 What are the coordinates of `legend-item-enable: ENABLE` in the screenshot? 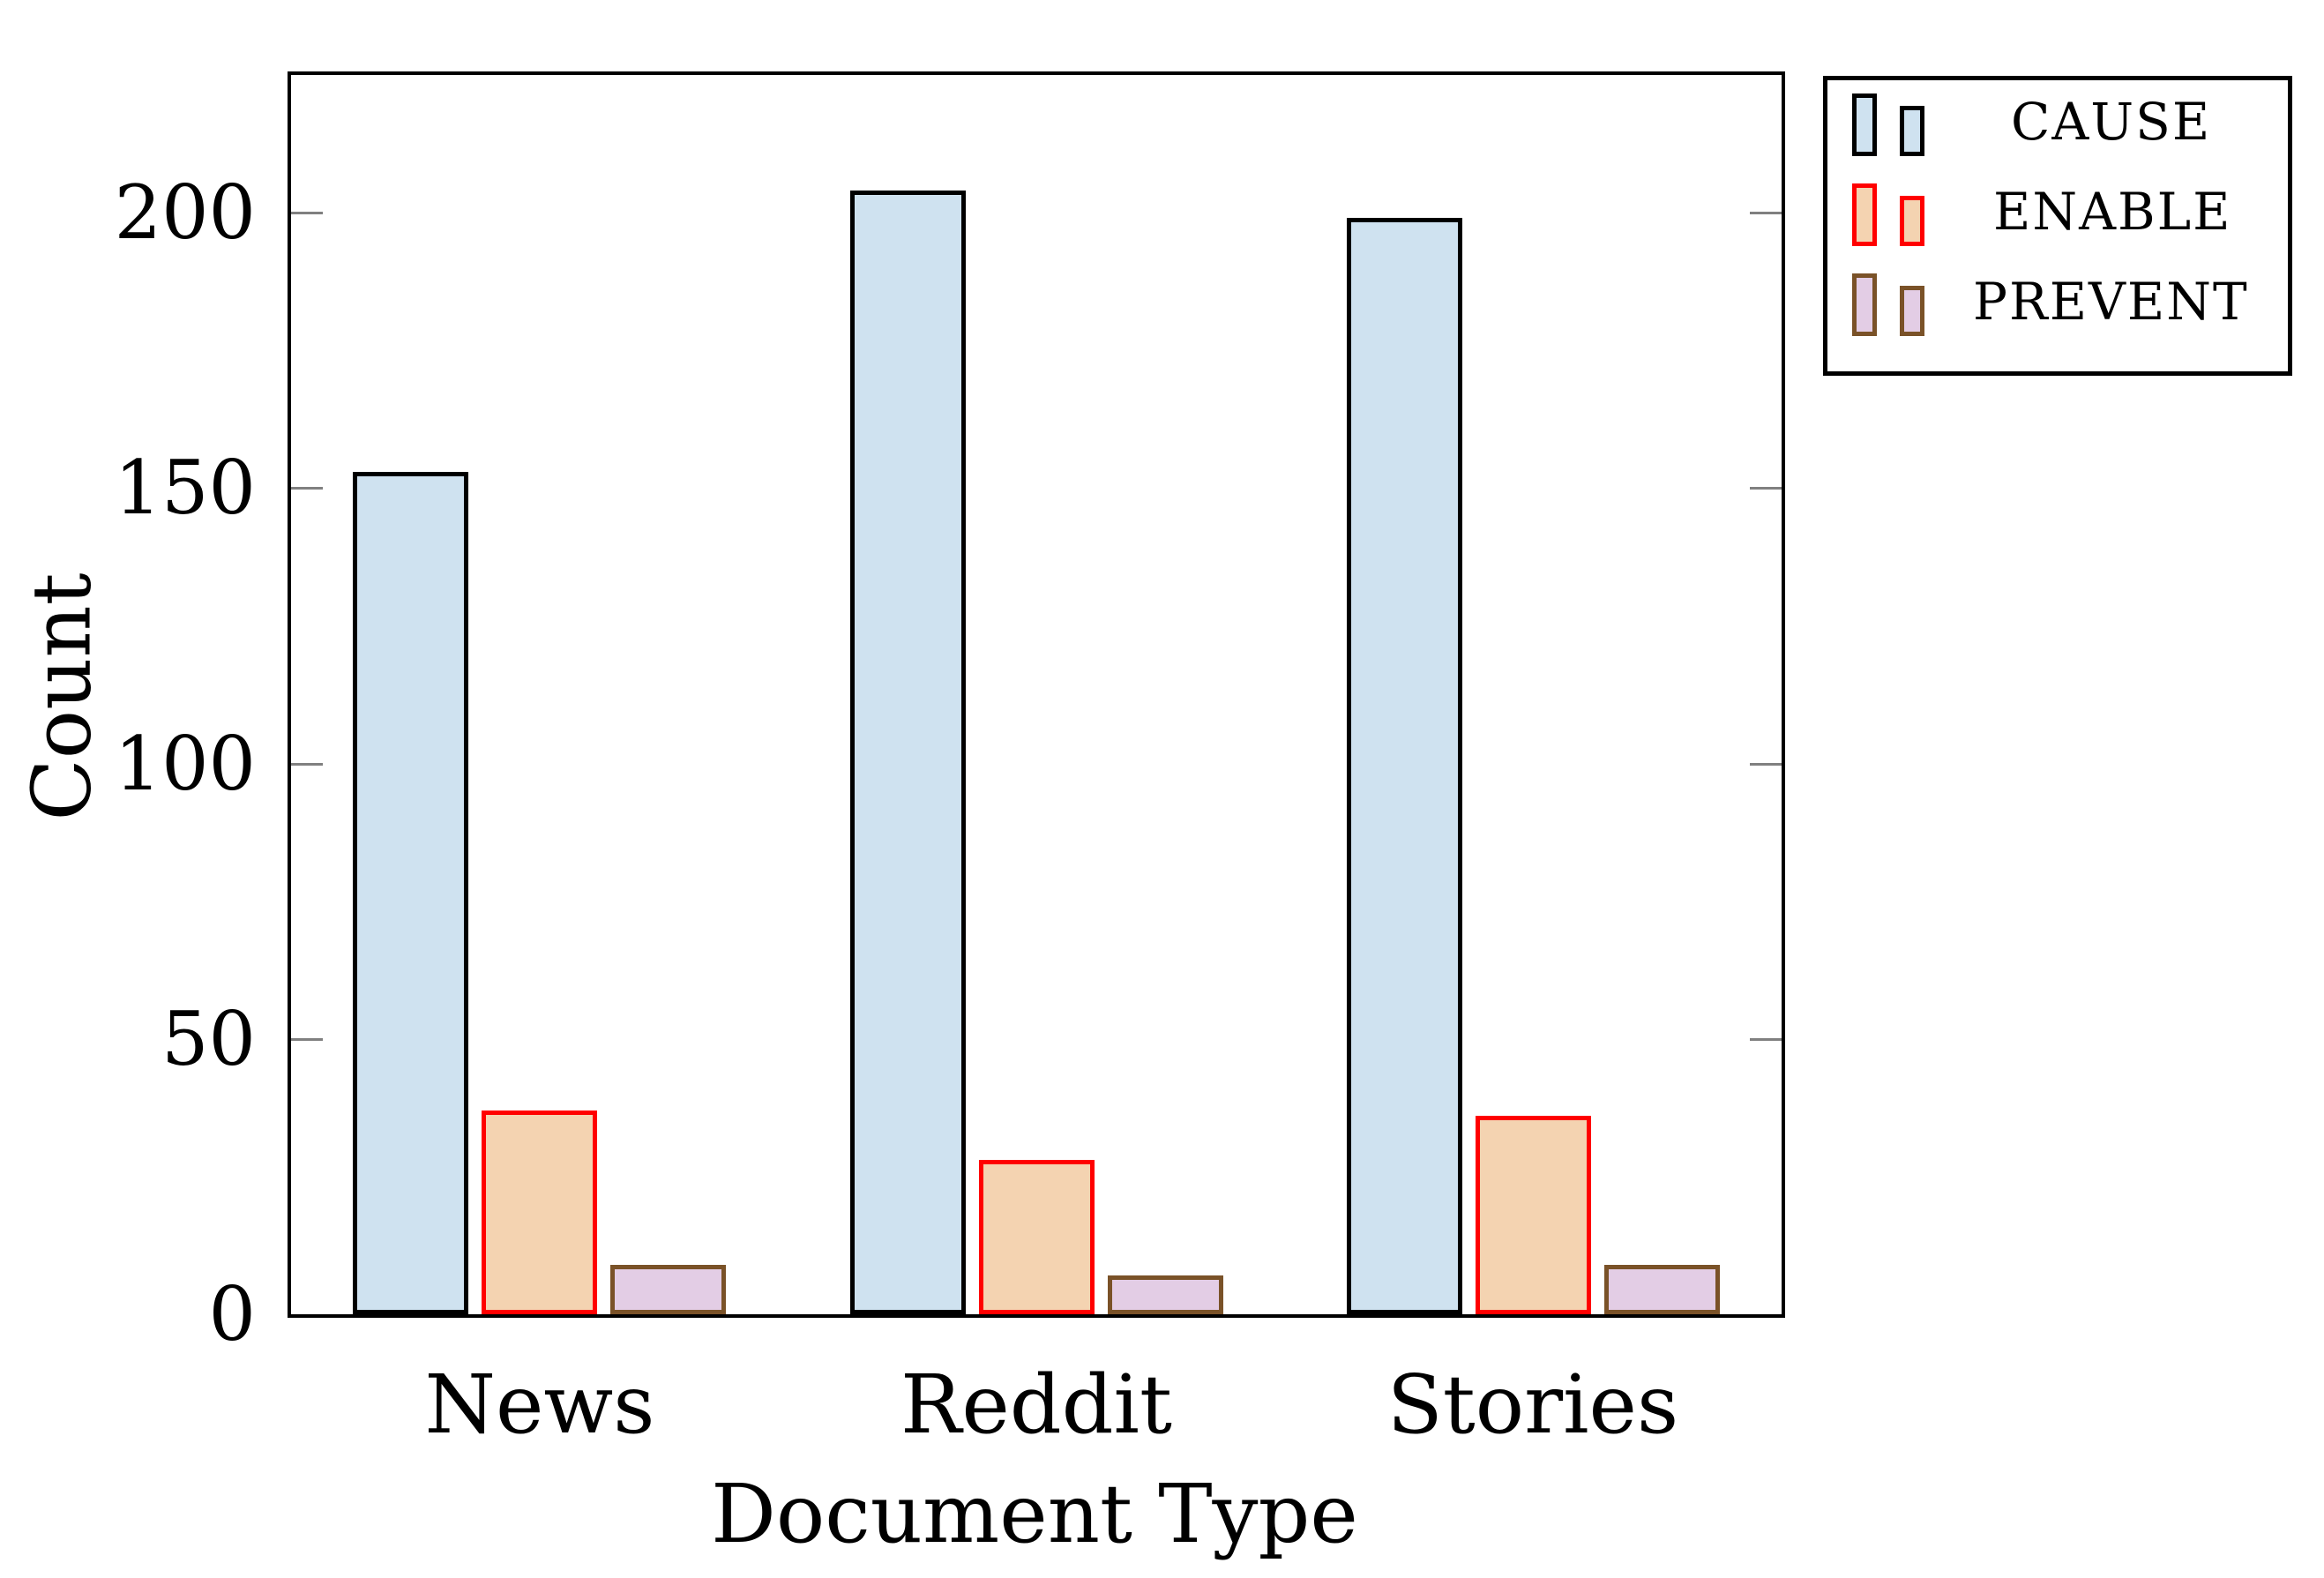 It's located at (2065, 211).